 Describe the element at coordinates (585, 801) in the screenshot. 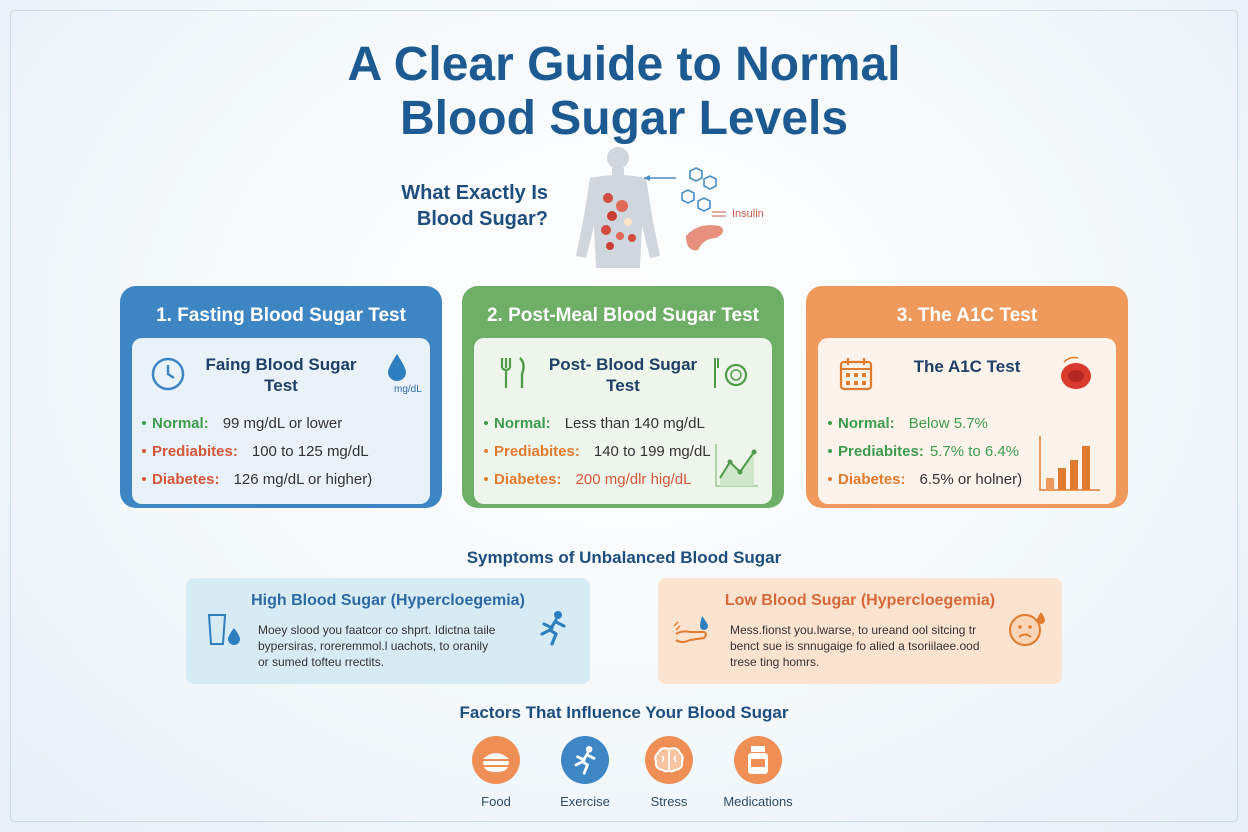

I see `factor-label: Exercise` at that location.